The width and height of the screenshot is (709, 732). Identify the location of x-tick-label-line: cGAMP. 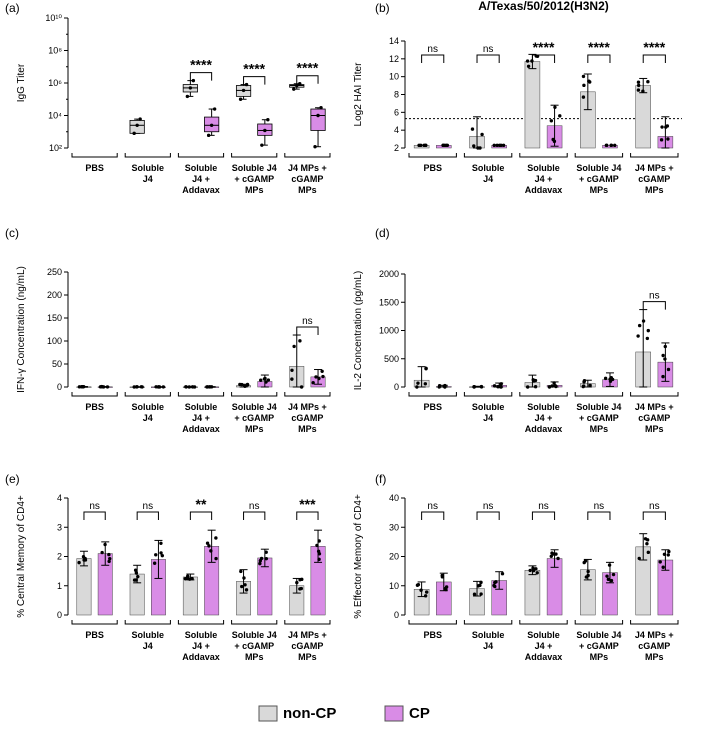
(654, 646).